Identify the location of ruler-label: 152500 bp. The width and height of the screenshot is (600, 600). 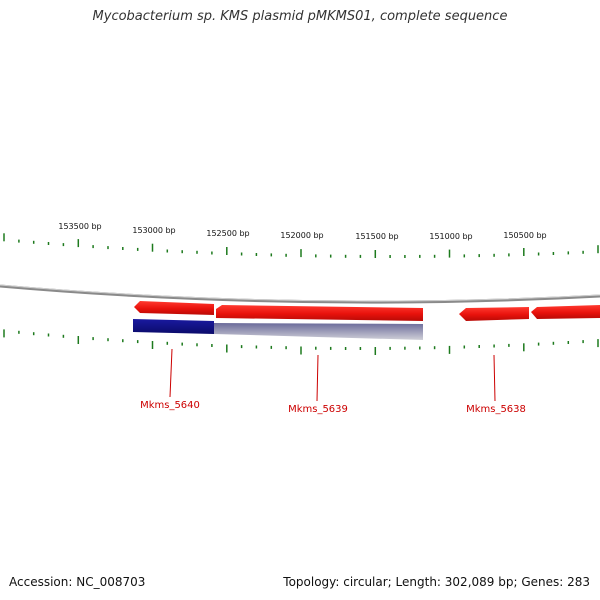
(227, 233).